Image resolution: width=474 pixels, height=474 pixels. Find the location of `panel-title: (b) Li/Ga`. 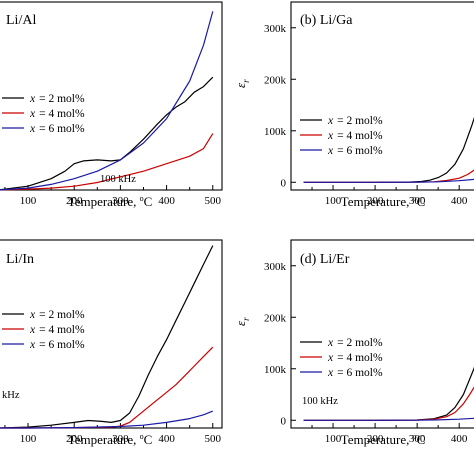

panel-title: (b) Li/Ga is located at coordinates (326, 20).